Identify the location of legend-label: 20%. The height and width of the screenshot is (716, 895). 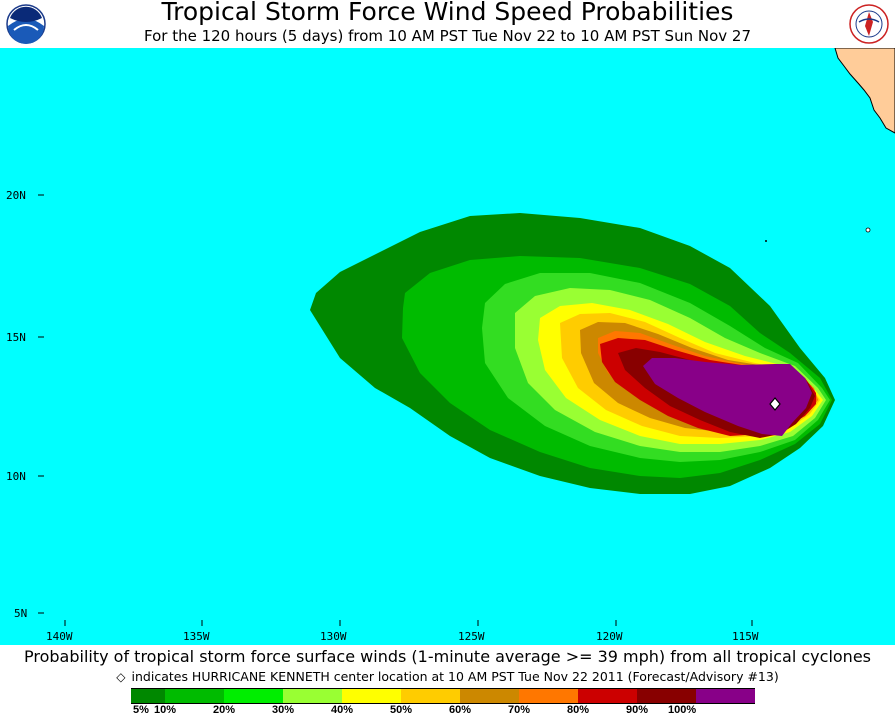
(224, 710).